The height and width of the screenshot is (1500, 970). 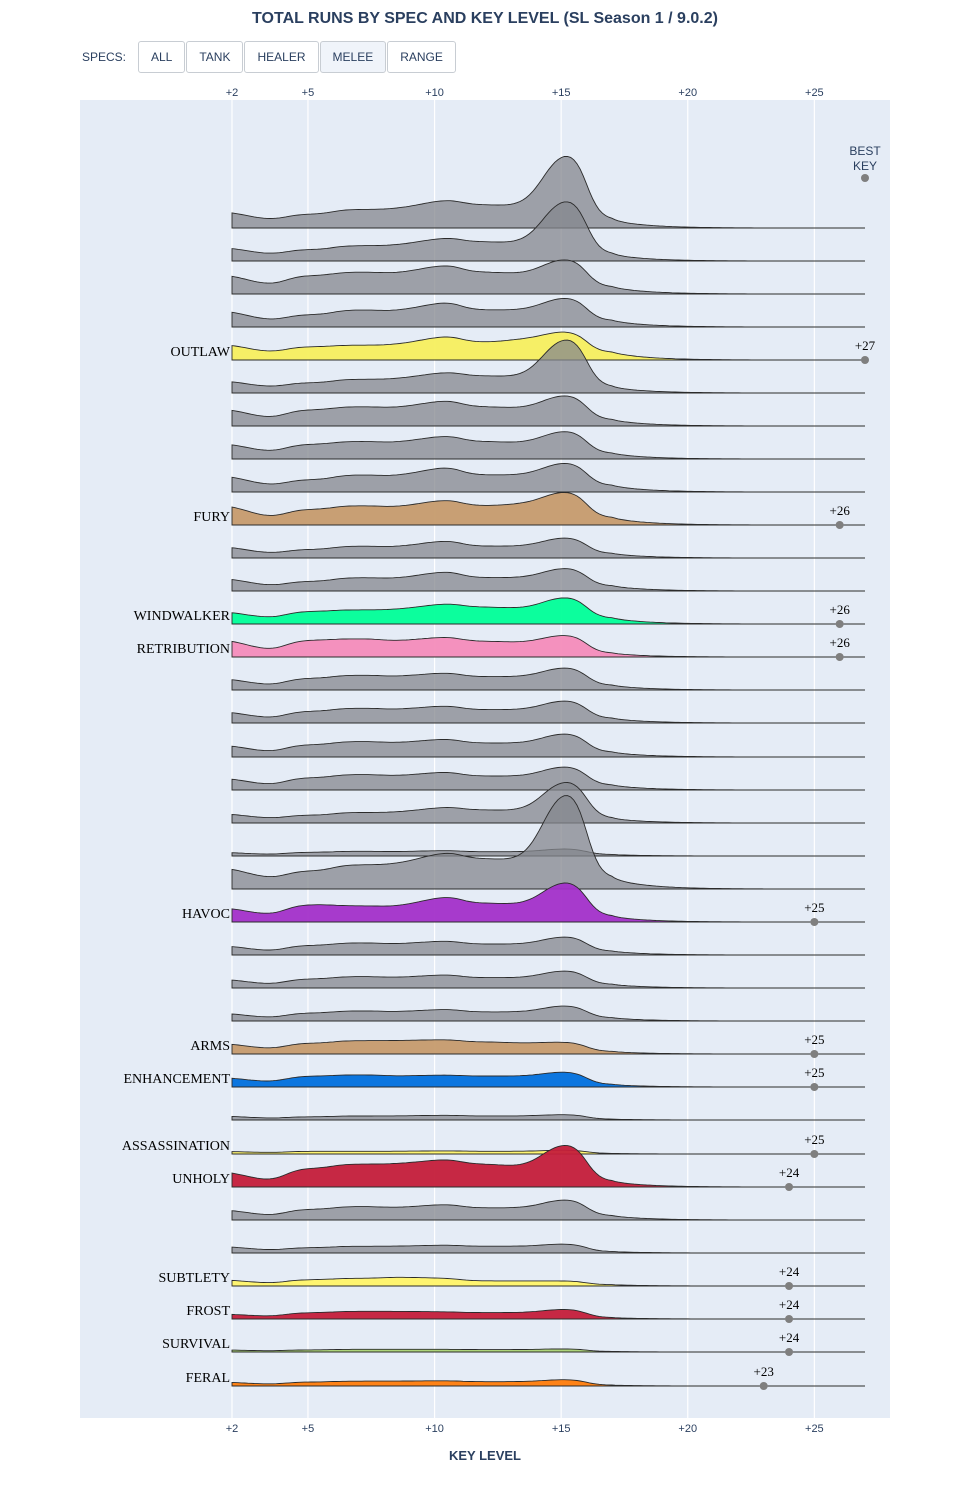 What do you see at coordinates (839, 657) in the screenshot?
I see `best-key-marker-retribution` at bounding box center [839, 657].